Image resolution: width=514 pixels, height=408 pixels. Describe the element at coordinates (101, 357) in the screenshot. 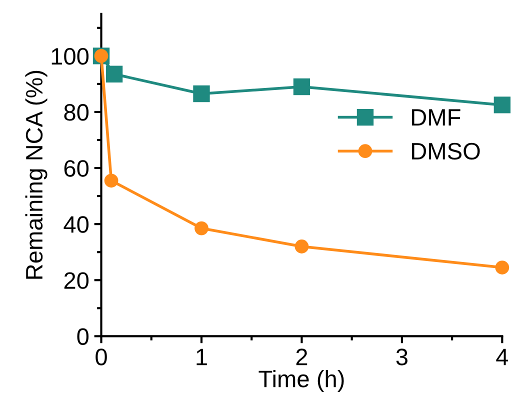

I see `x-tick-label: 0` at that location.